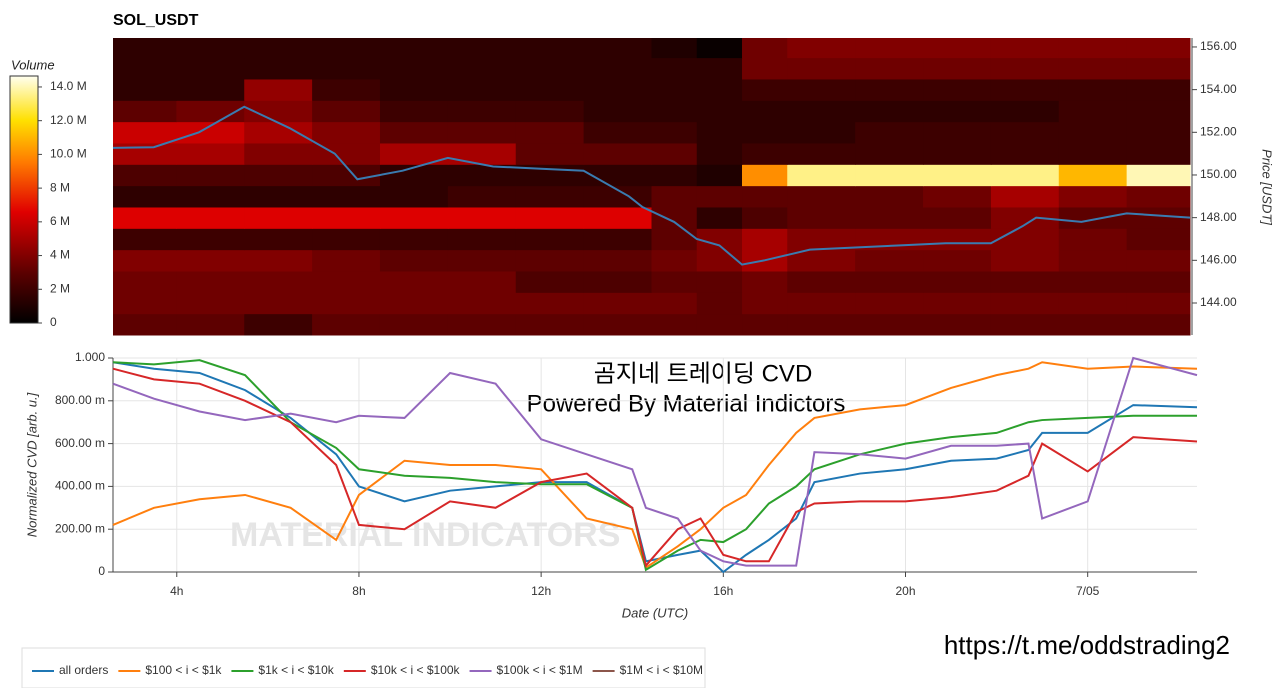 Image resolution: width=1280 pixels, height=688 pixels. Describe the element at coordinates (425, 535) in the screenshot. I see `watermark: MATERIAL INDICATORS` at that location.